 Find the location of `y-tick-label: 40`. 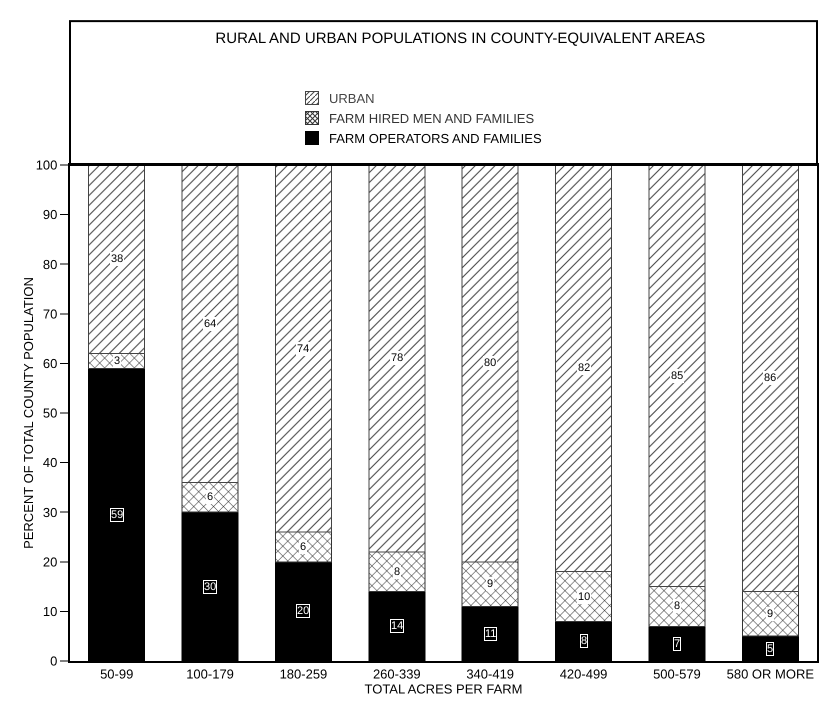

y-tick-label: 40 is located at coordinates (50, 462).